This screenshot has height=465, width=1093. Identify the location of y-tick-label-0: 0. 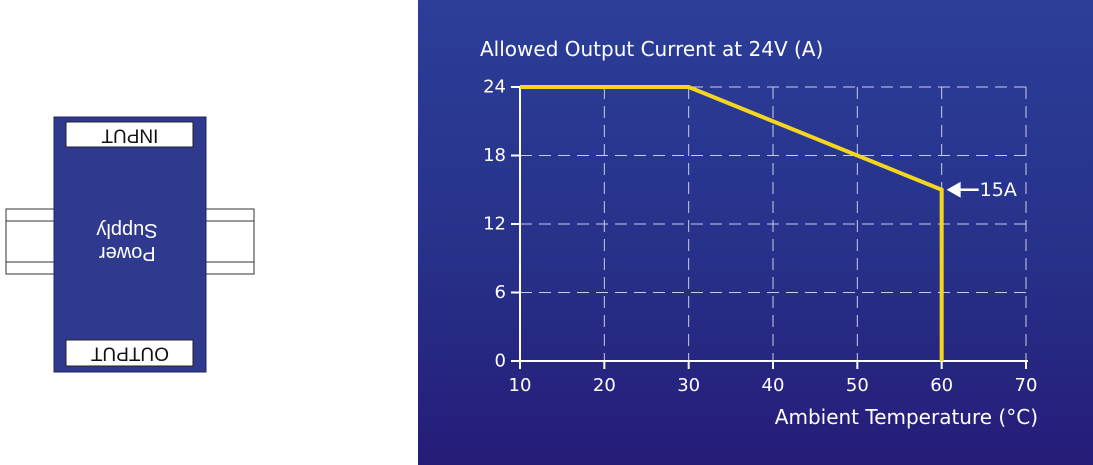
(500, 361).